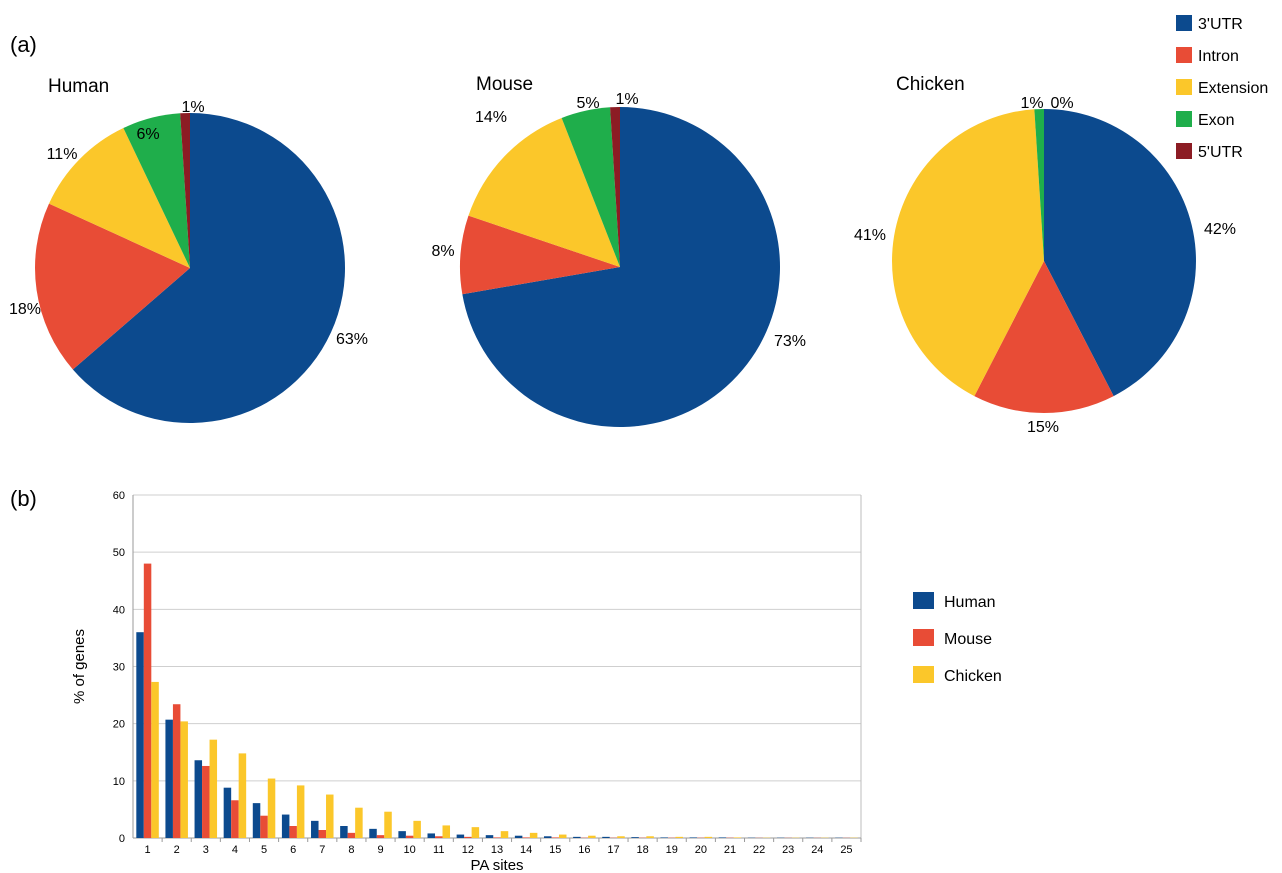 This screenshot has width=1282, height=873. Describe the element at coordinates (147, 850) in the screenshot. I see `x-tick-label: 1` at that location.